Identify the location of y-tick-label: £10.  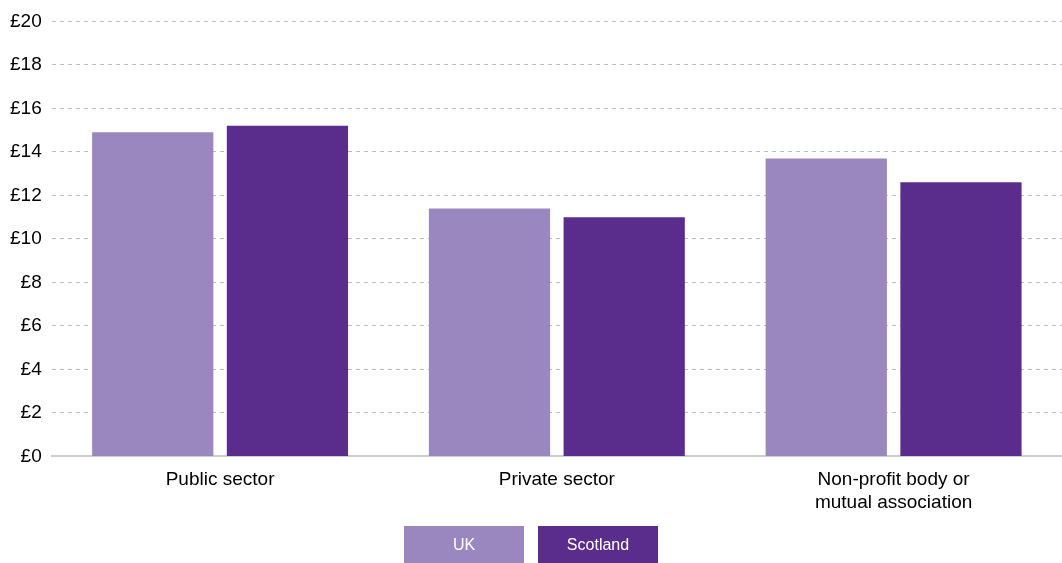
(26, 238).